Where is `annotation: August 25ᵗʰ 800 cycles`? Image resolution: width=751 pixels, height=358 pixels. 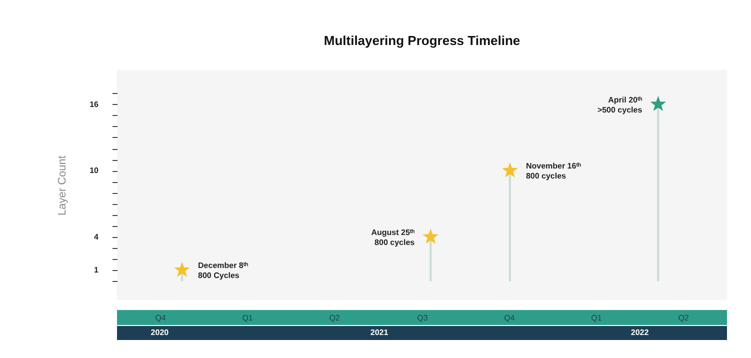
annotation: August 25ᵗʰ 800 cycles is located at coordinates (393, 237).